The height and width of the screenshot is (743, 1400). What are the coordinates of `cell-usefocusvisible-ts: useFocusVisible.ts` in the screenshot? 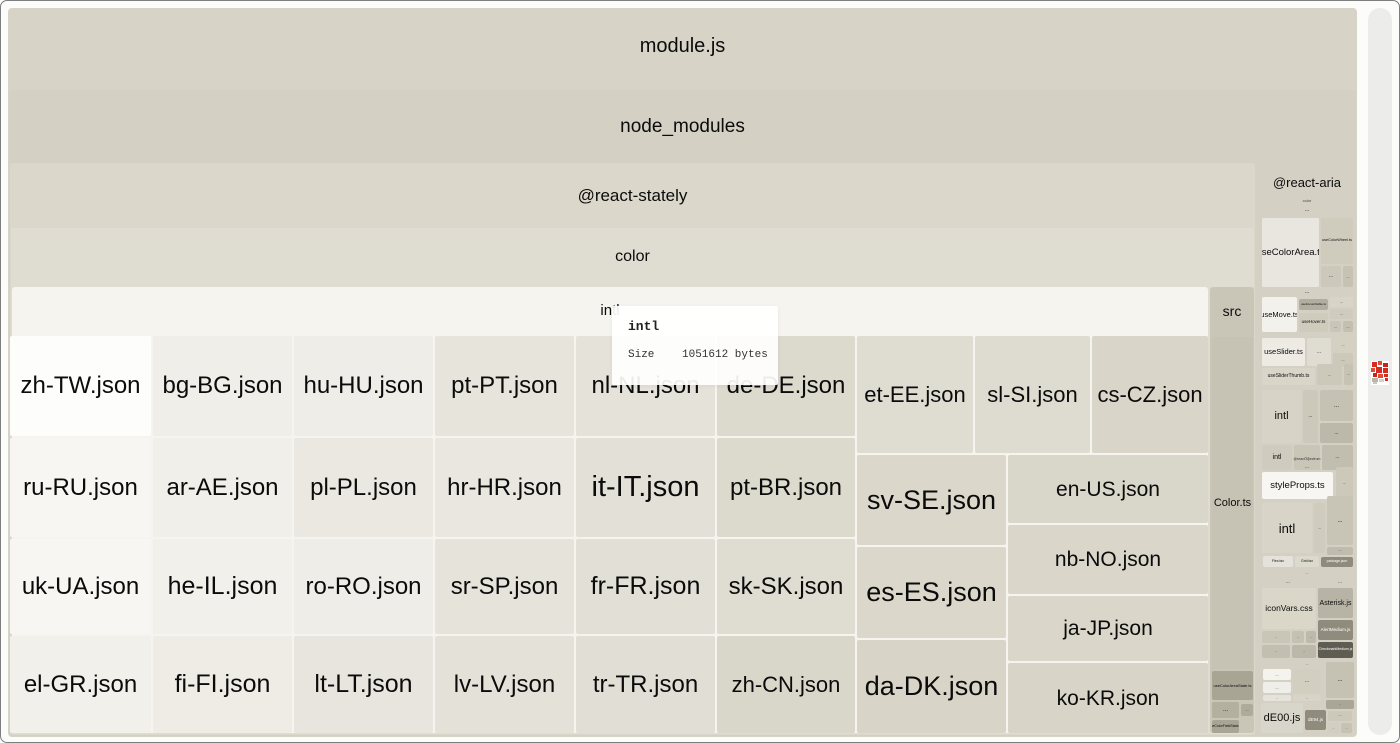 It's located at (1313, 304).